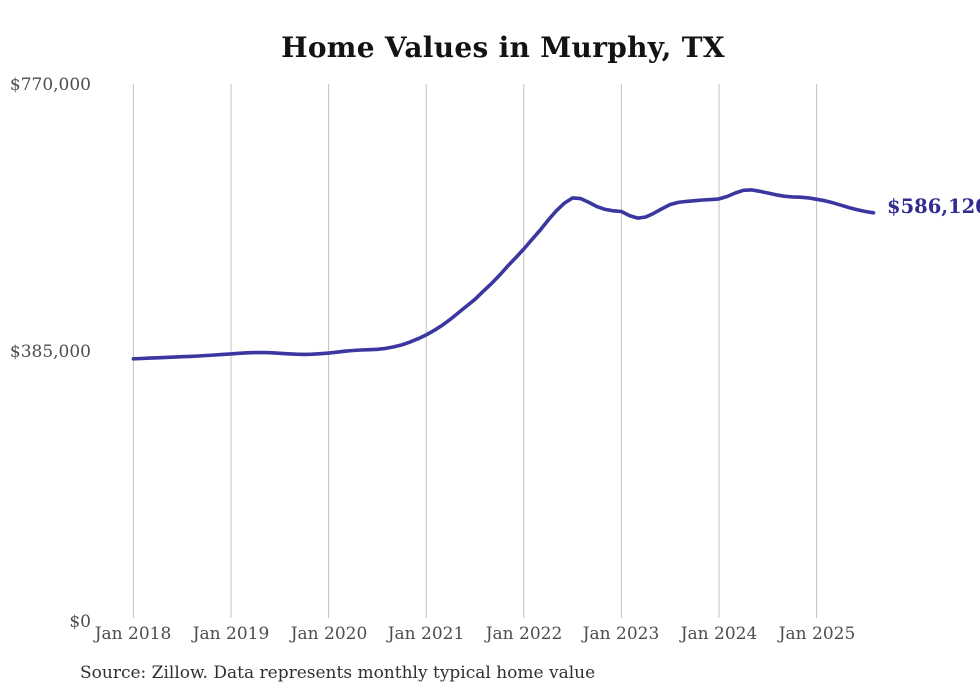 This screenshot has width=980, height=699. I want to click on x-tick-label: Jan 2020, so click(329, 634).